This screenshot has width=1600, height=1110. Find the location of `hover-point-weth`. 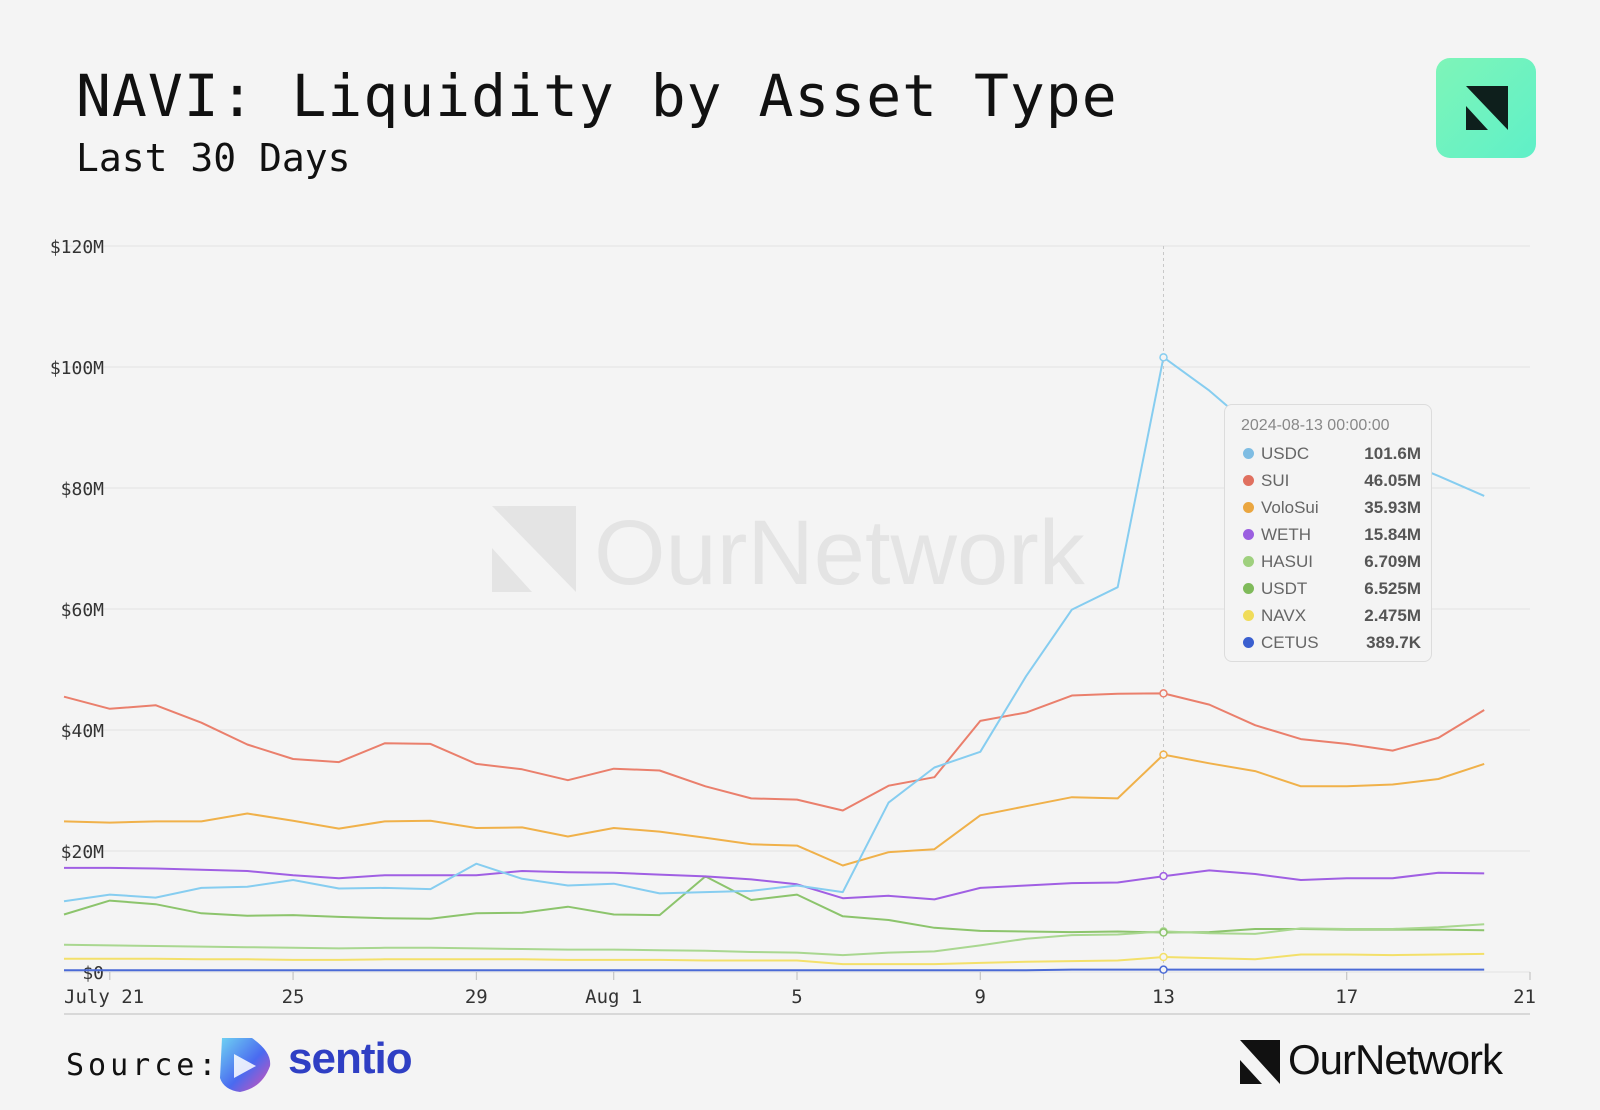

hover-point-weth is located at coordinates (1163, 876).